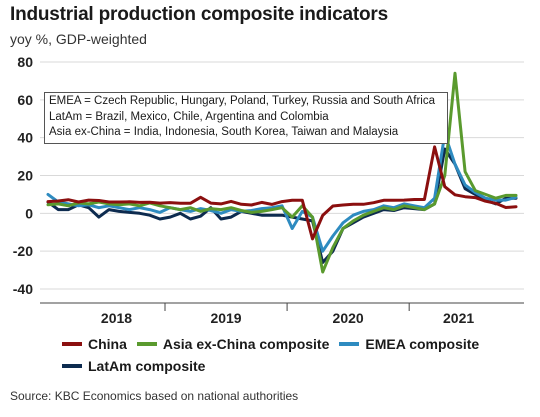  Describe the element at coordinates (116, 318) in the screenshot. I see `x-tick-label: 2018` at that location.